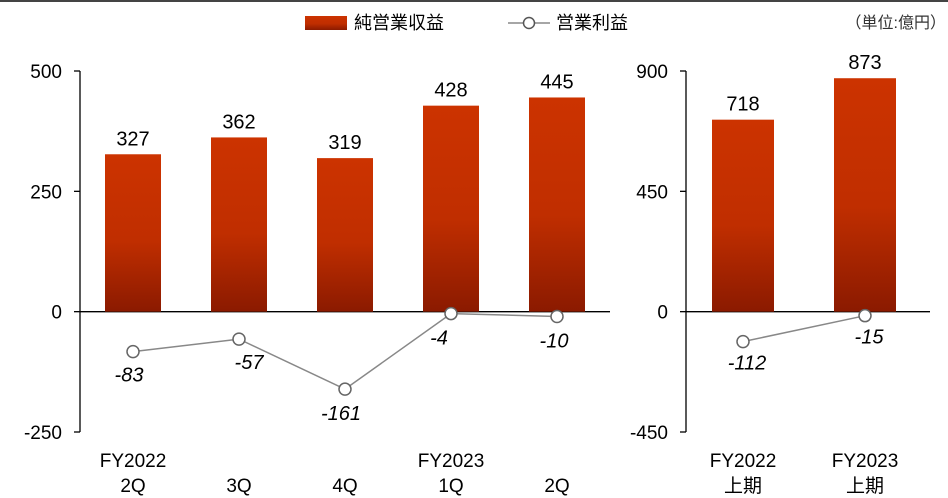 This screenshot has width=948, height=498. What do you see at coordinates (344, 486) in the screenshot?
I see `chart1-category-label: 4Q` at bounding box center [344, 486].